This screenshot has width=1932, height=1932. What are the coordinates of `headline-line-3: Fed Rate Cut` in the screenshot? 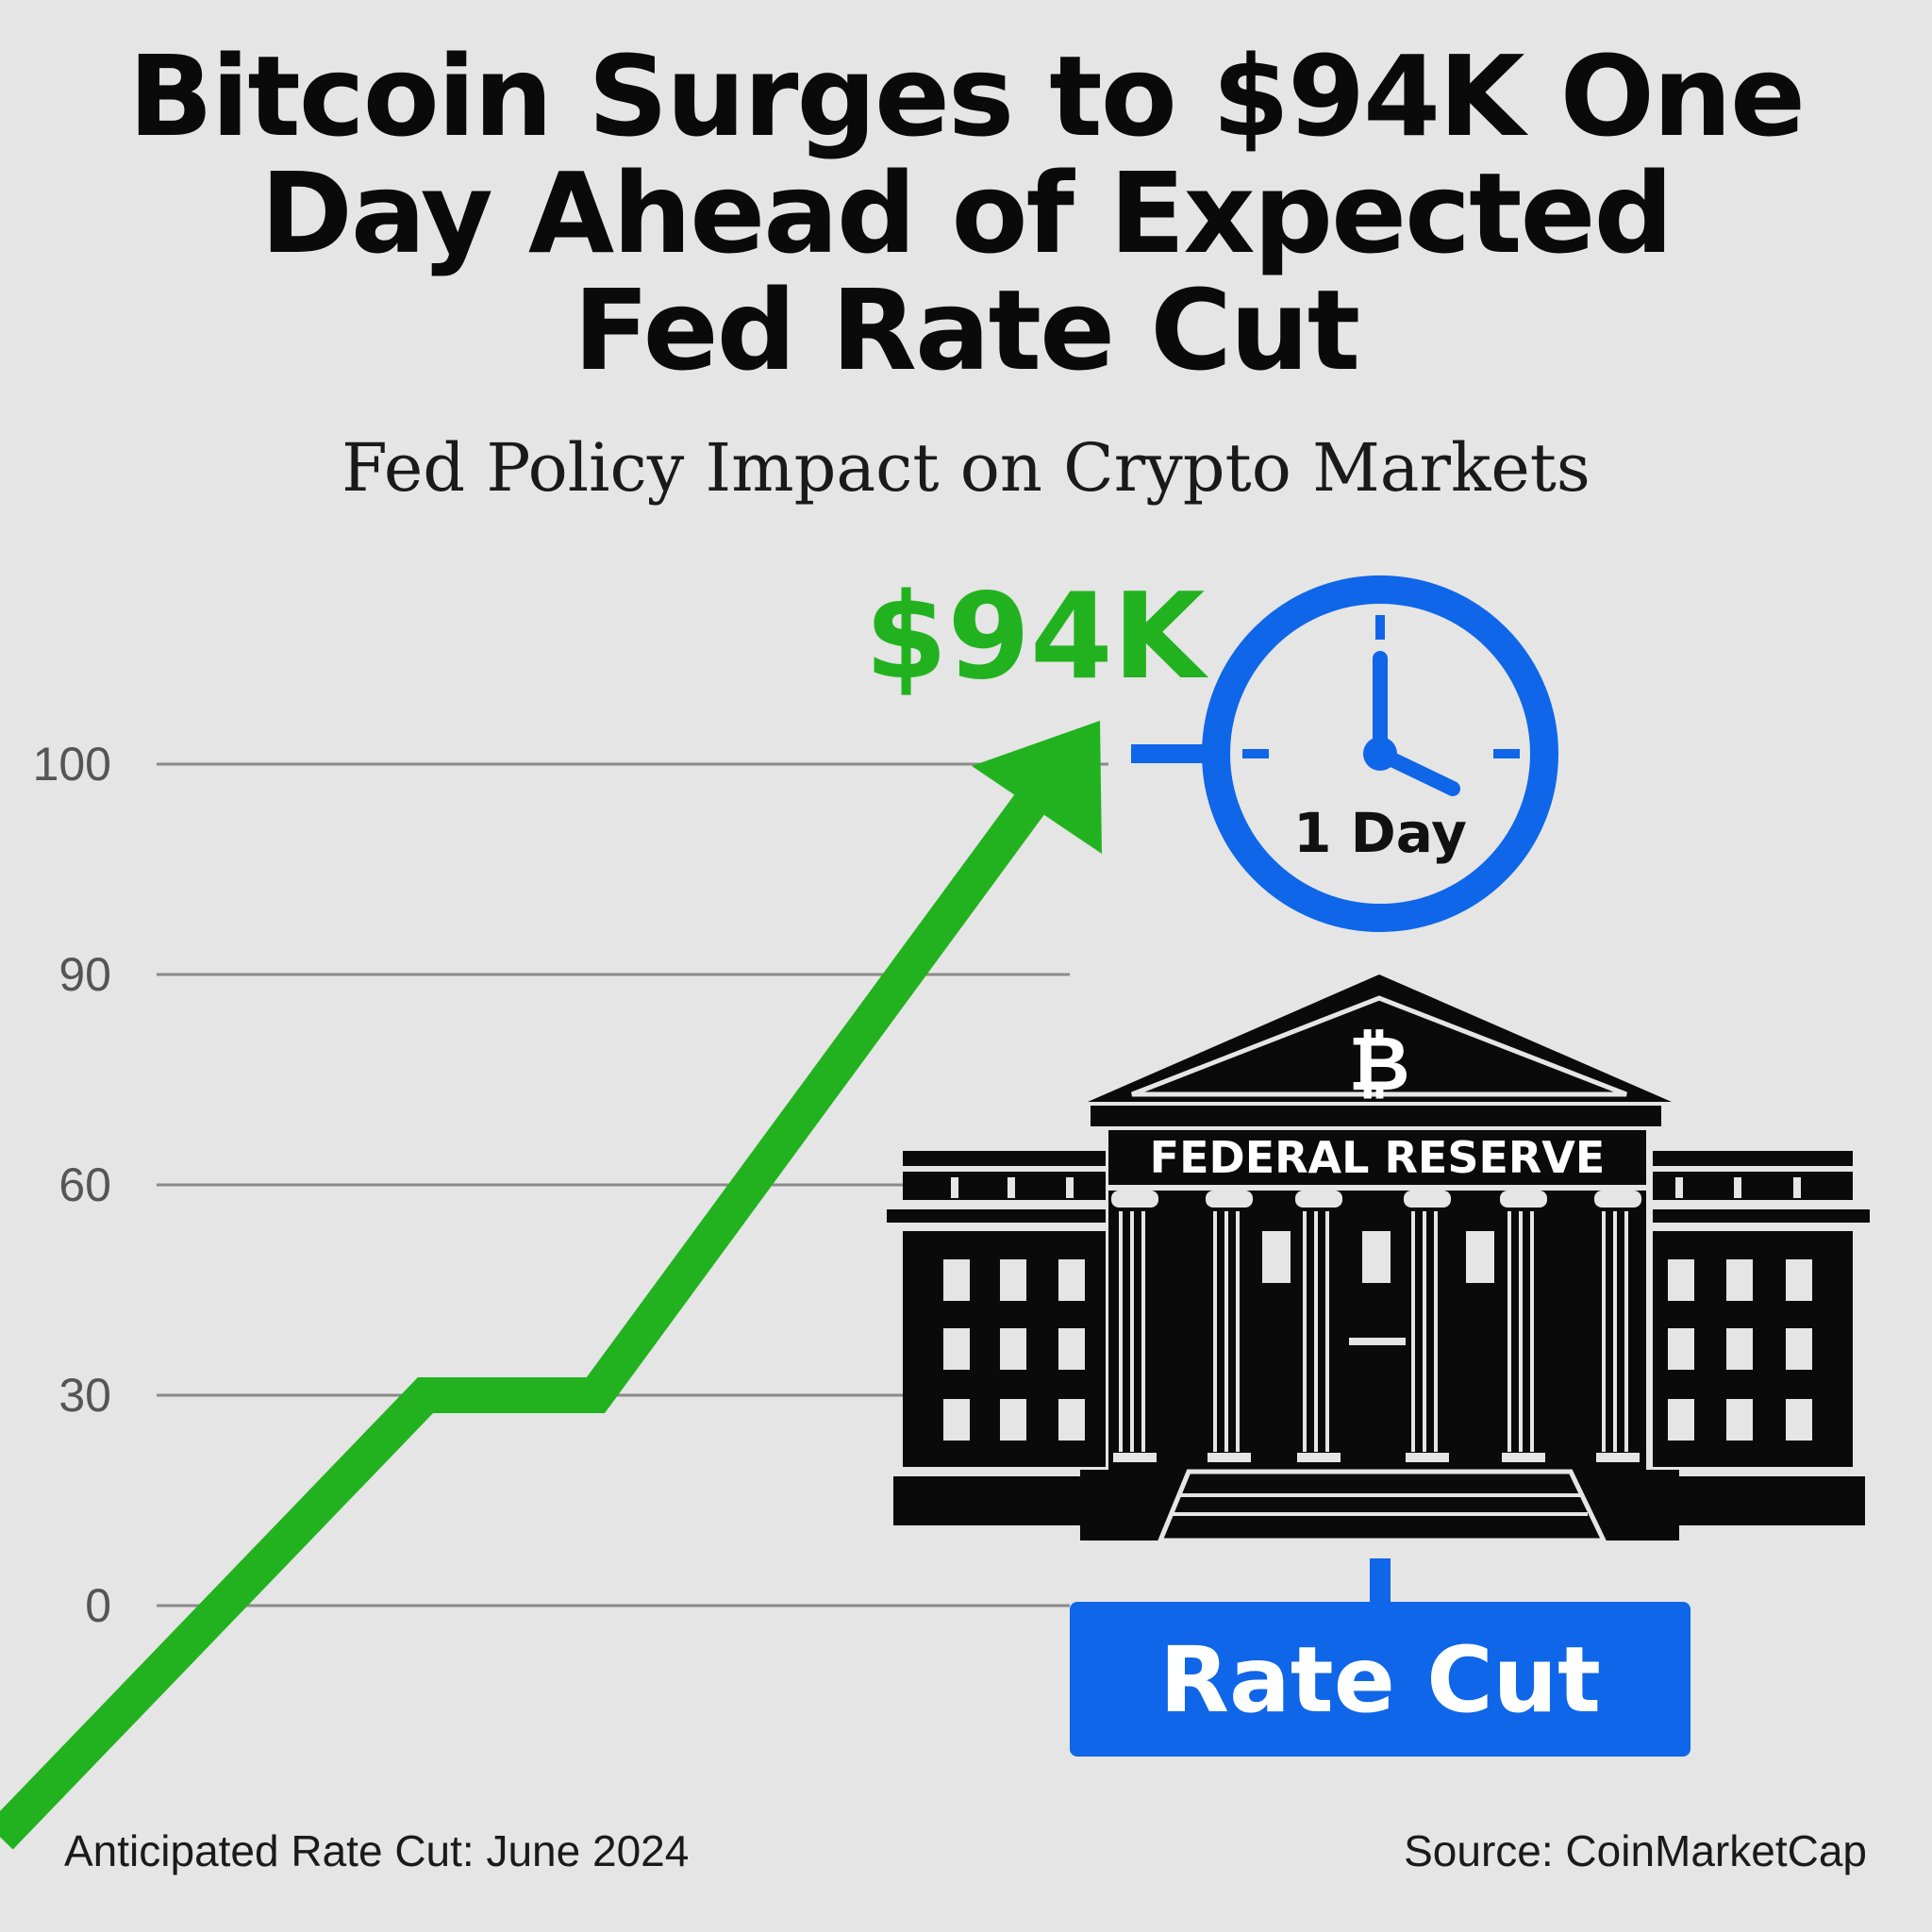 It's located at (967, 330).